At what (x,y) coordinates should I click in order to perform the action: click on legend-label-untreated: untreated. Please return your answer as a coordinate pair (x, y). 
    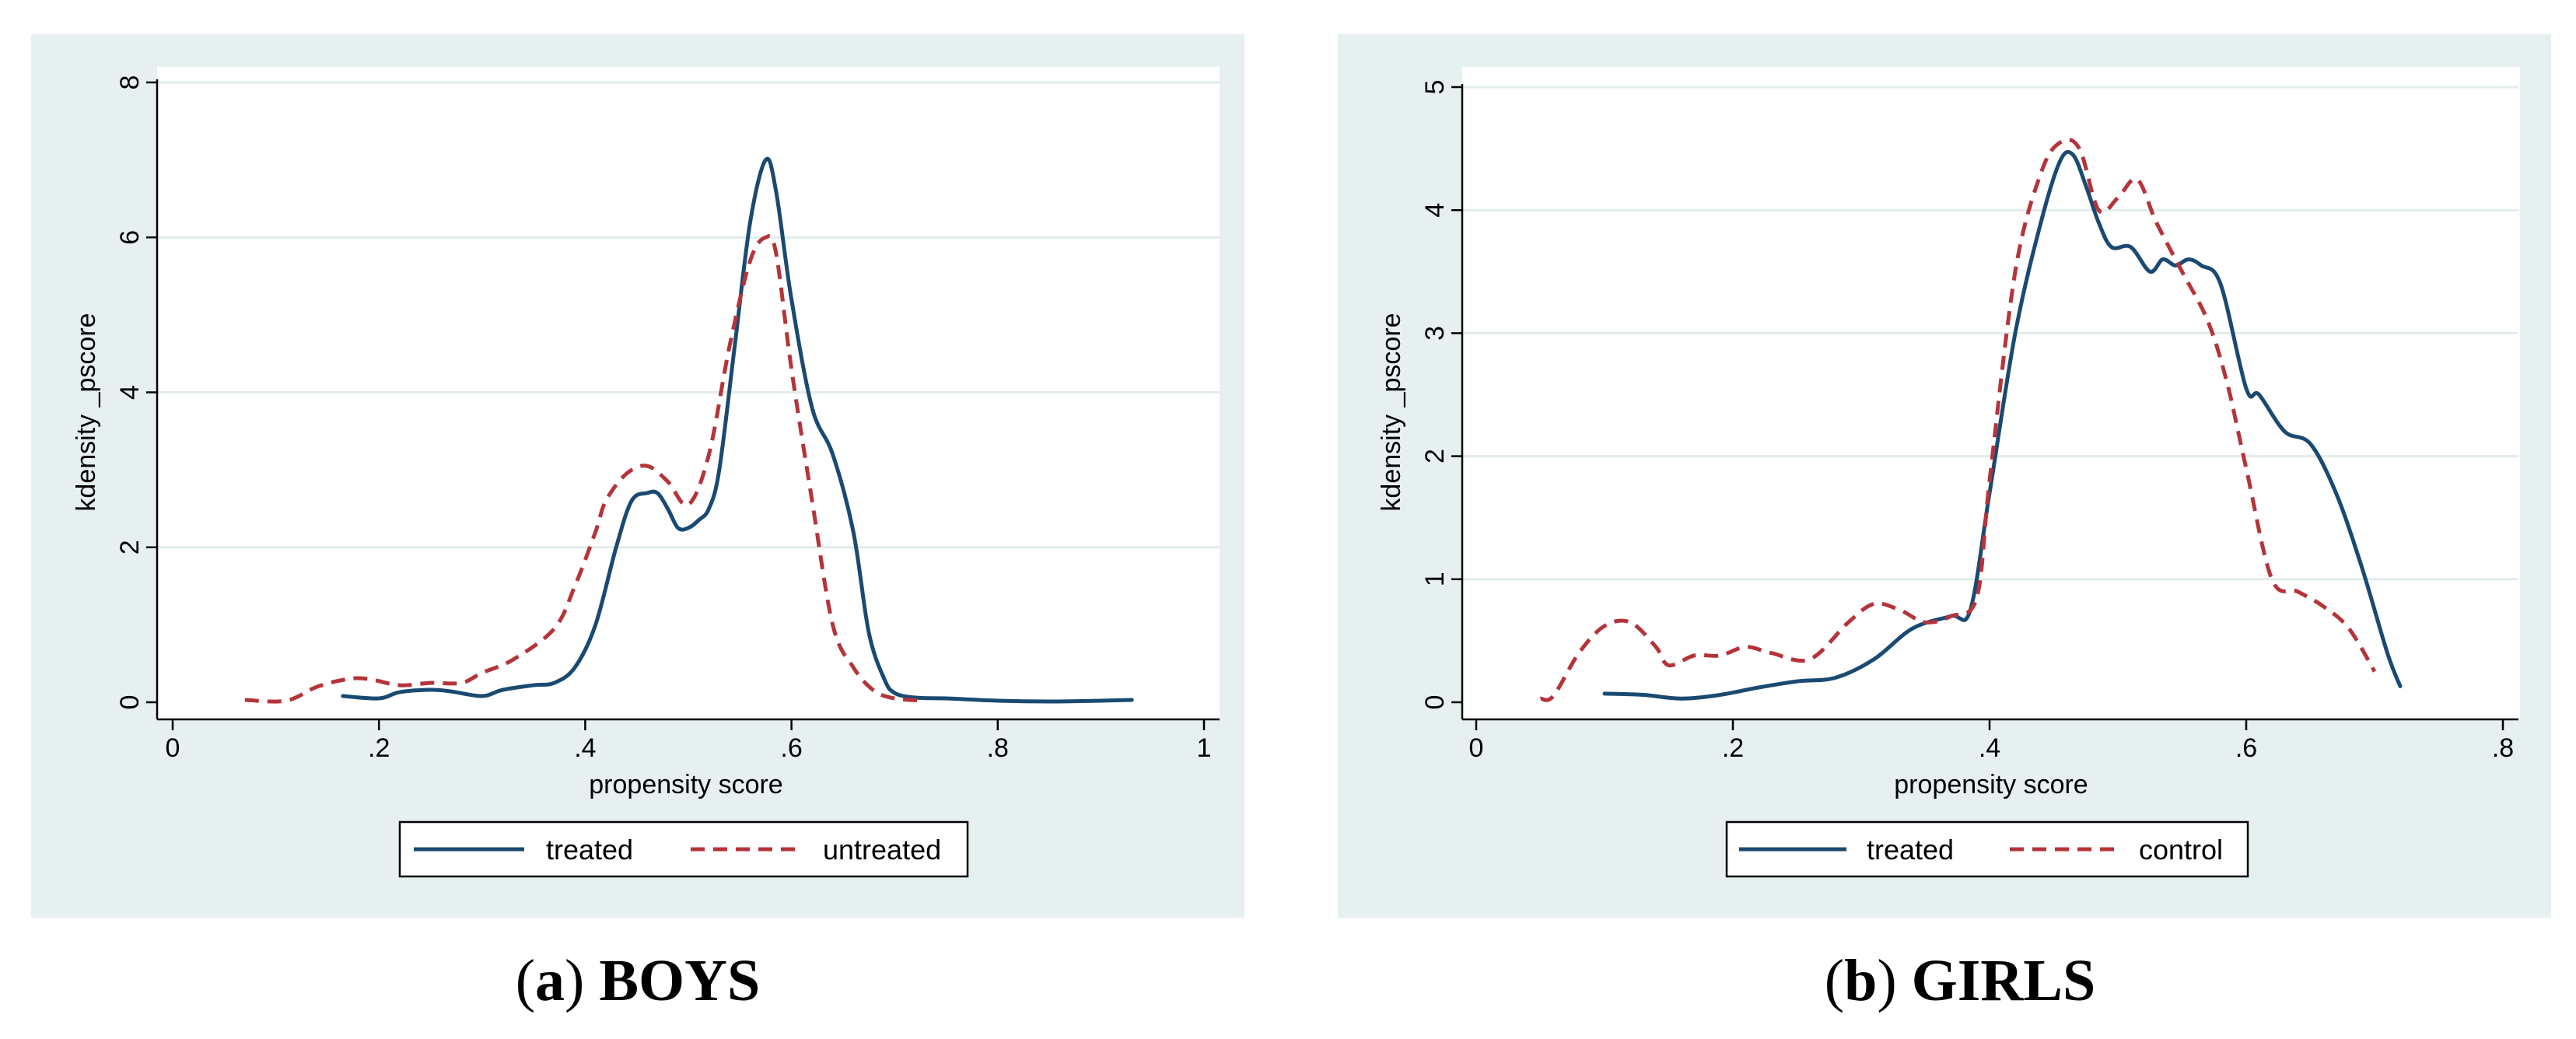
    Looking at the image, I should click on (882, 850).